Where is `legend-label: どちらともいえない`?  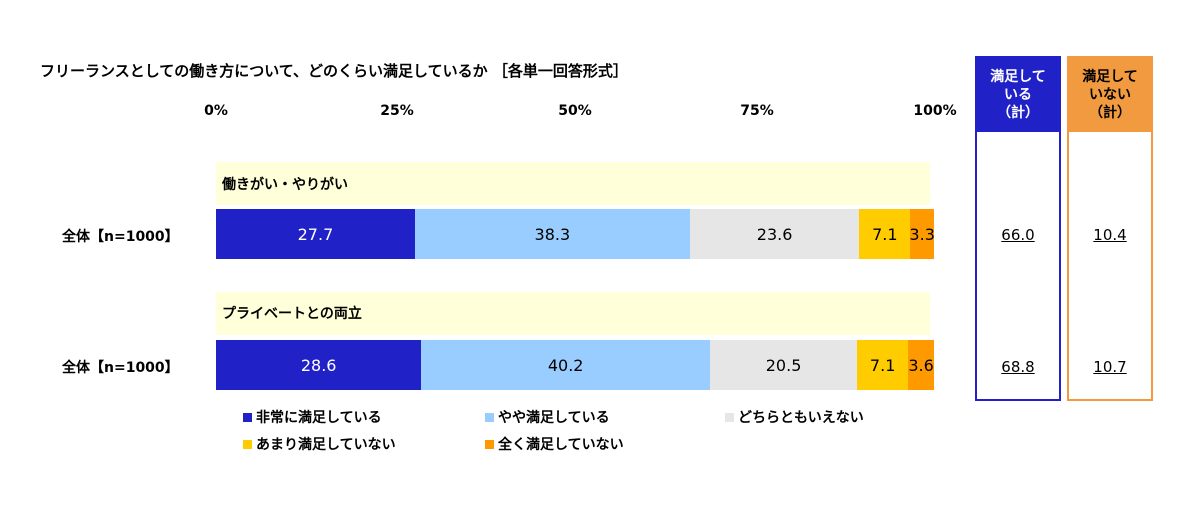 legend-label: どちらともいえない is located at coordinates (801, 418).